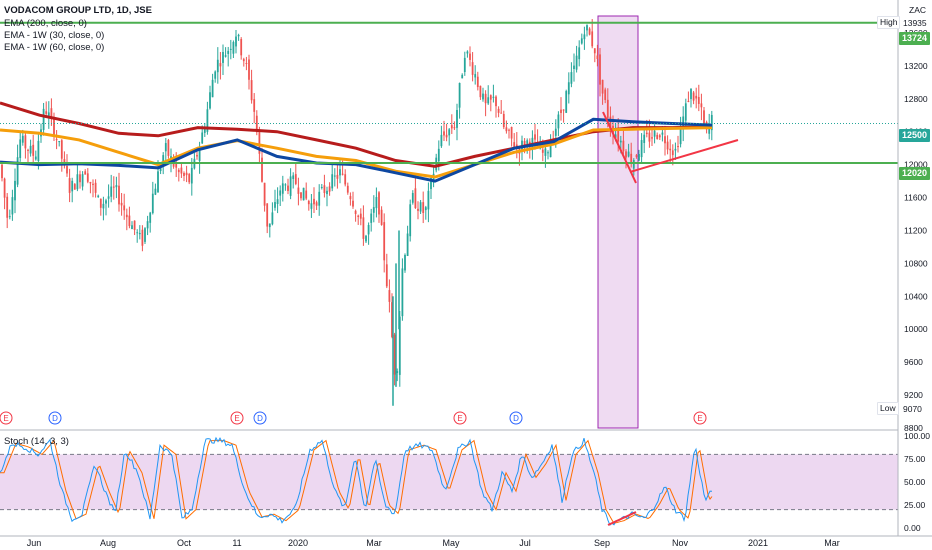 The image size is (932, 550). I want to click on price-axis-bg, so click(915, 275).